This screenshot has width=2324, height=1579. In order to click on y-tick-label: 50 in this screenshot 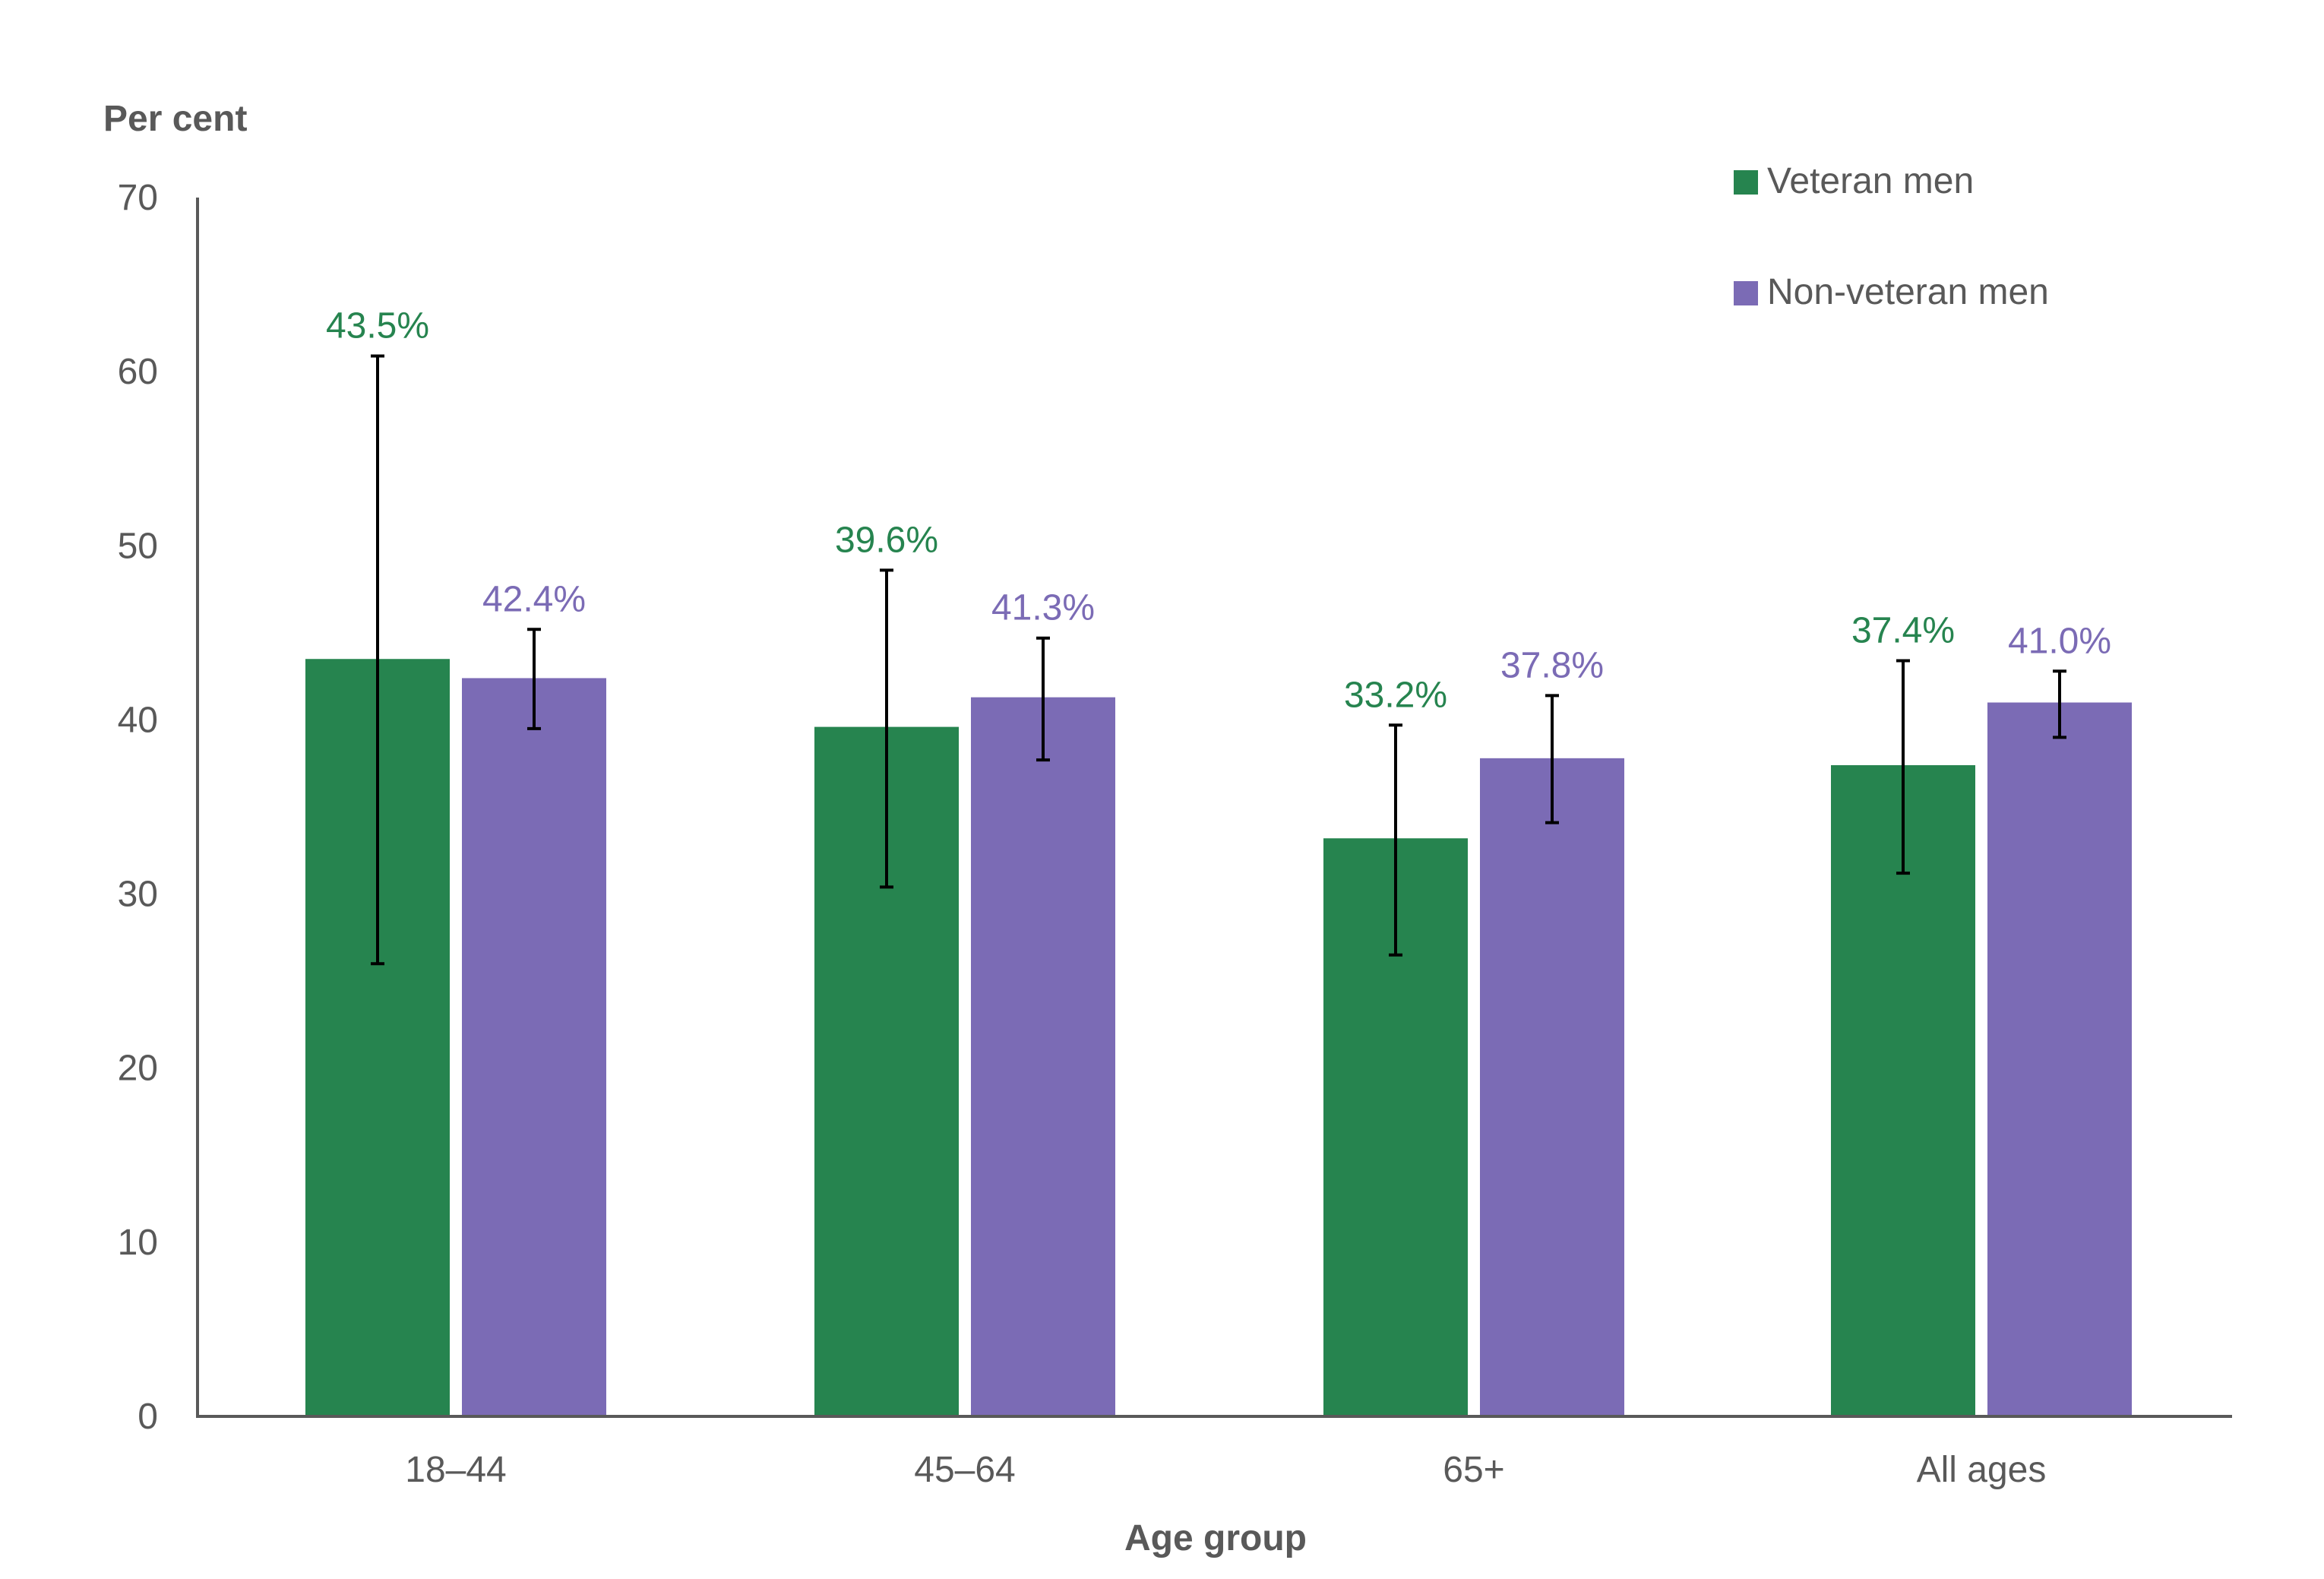, I will do `click(138, 546)`.